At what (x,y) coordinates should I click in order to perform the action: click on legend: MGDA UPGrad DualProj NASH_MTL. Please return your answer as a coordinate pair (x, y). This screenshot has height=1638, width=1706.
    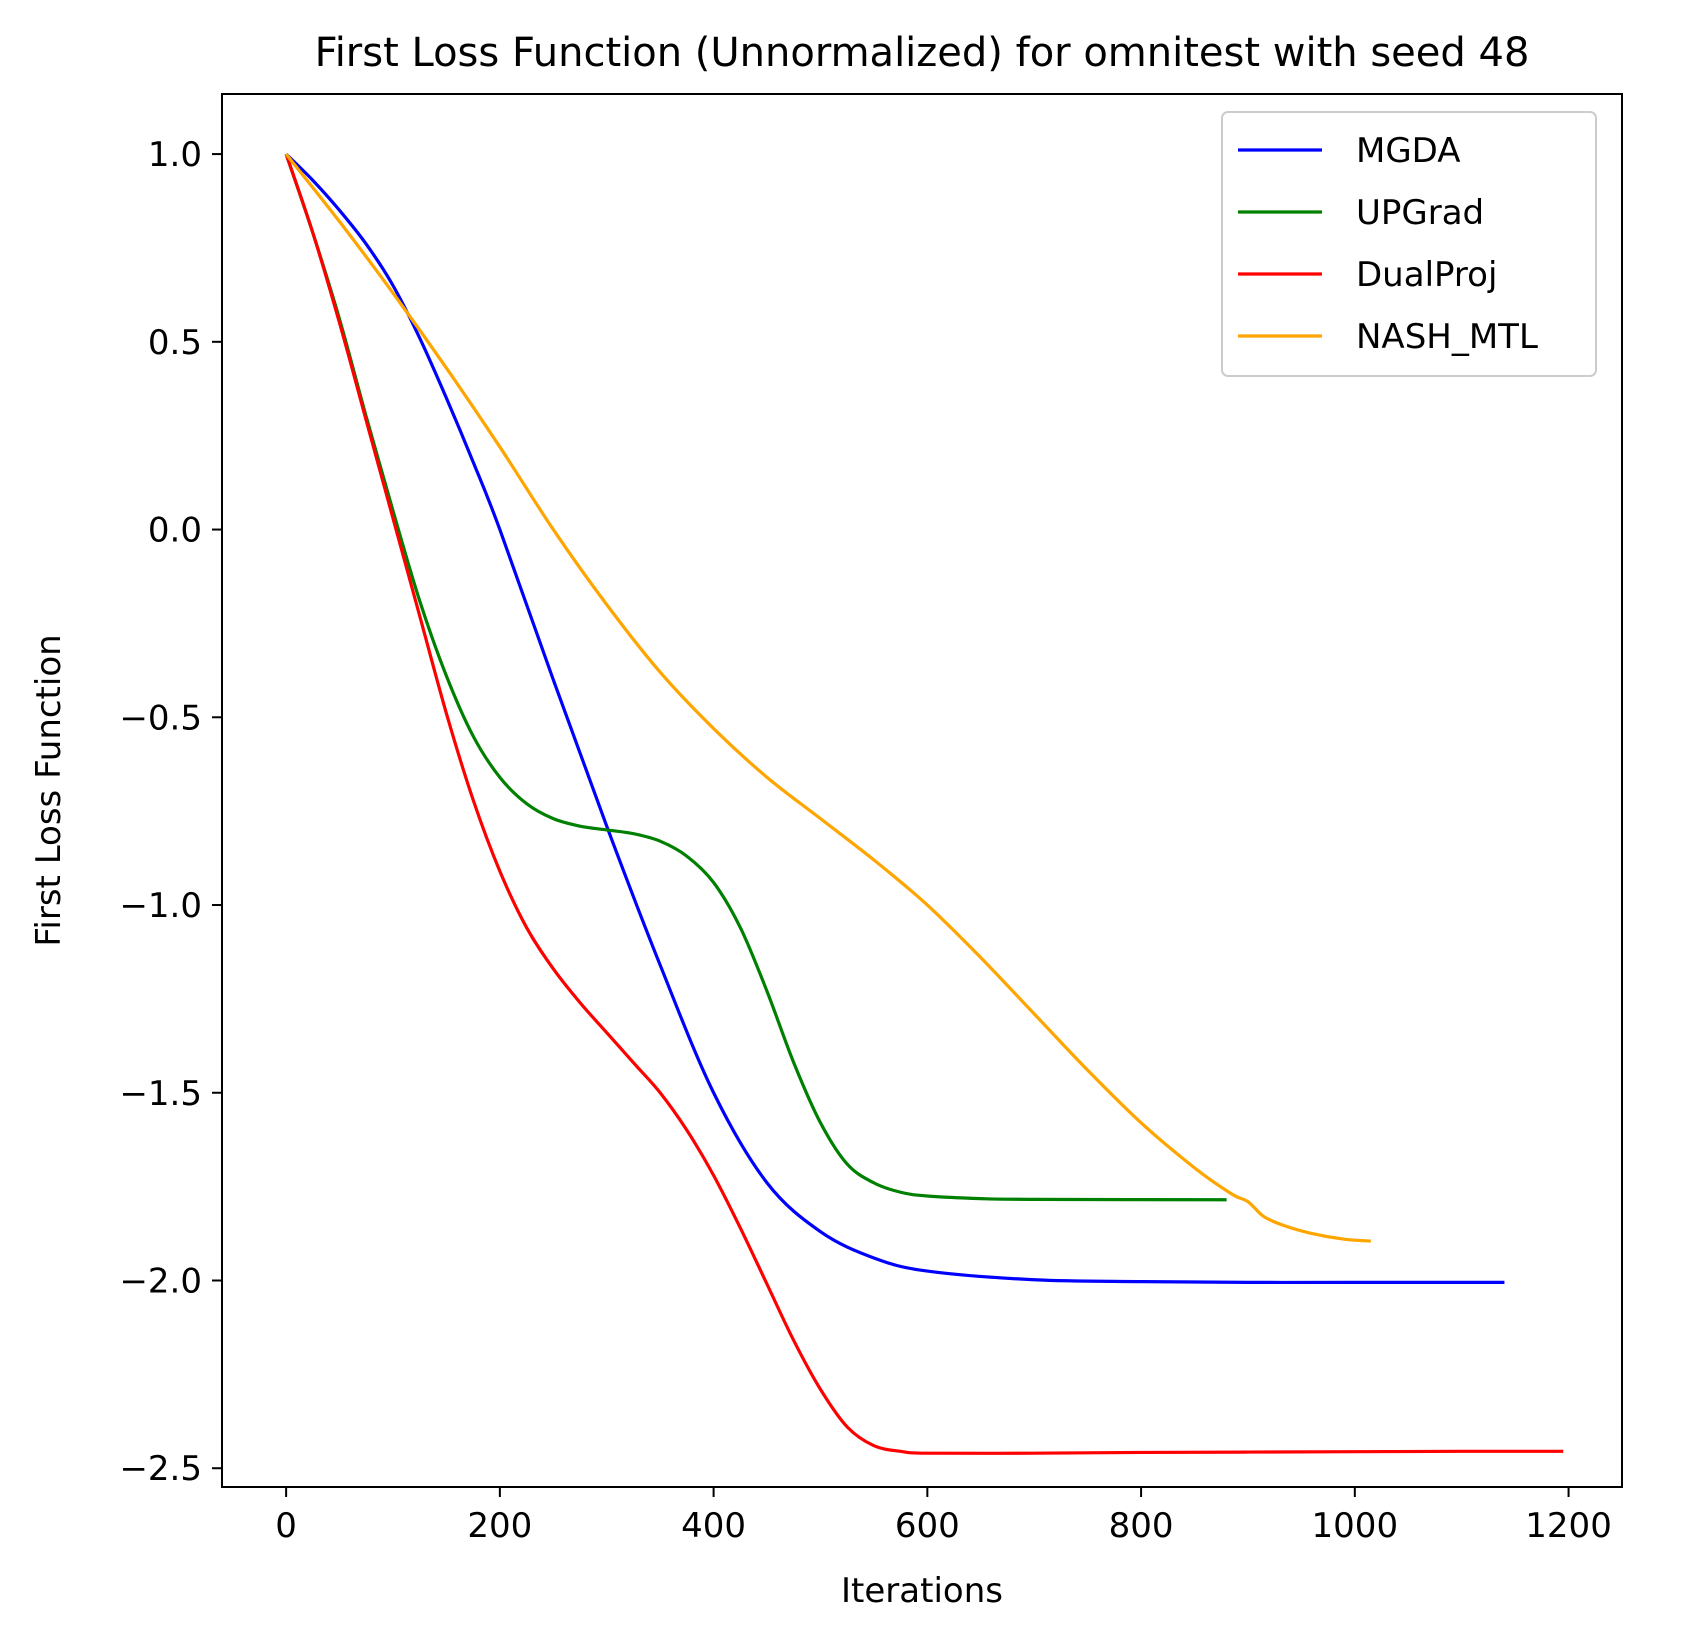
    Looking at the image, I should click on (1409, 244).